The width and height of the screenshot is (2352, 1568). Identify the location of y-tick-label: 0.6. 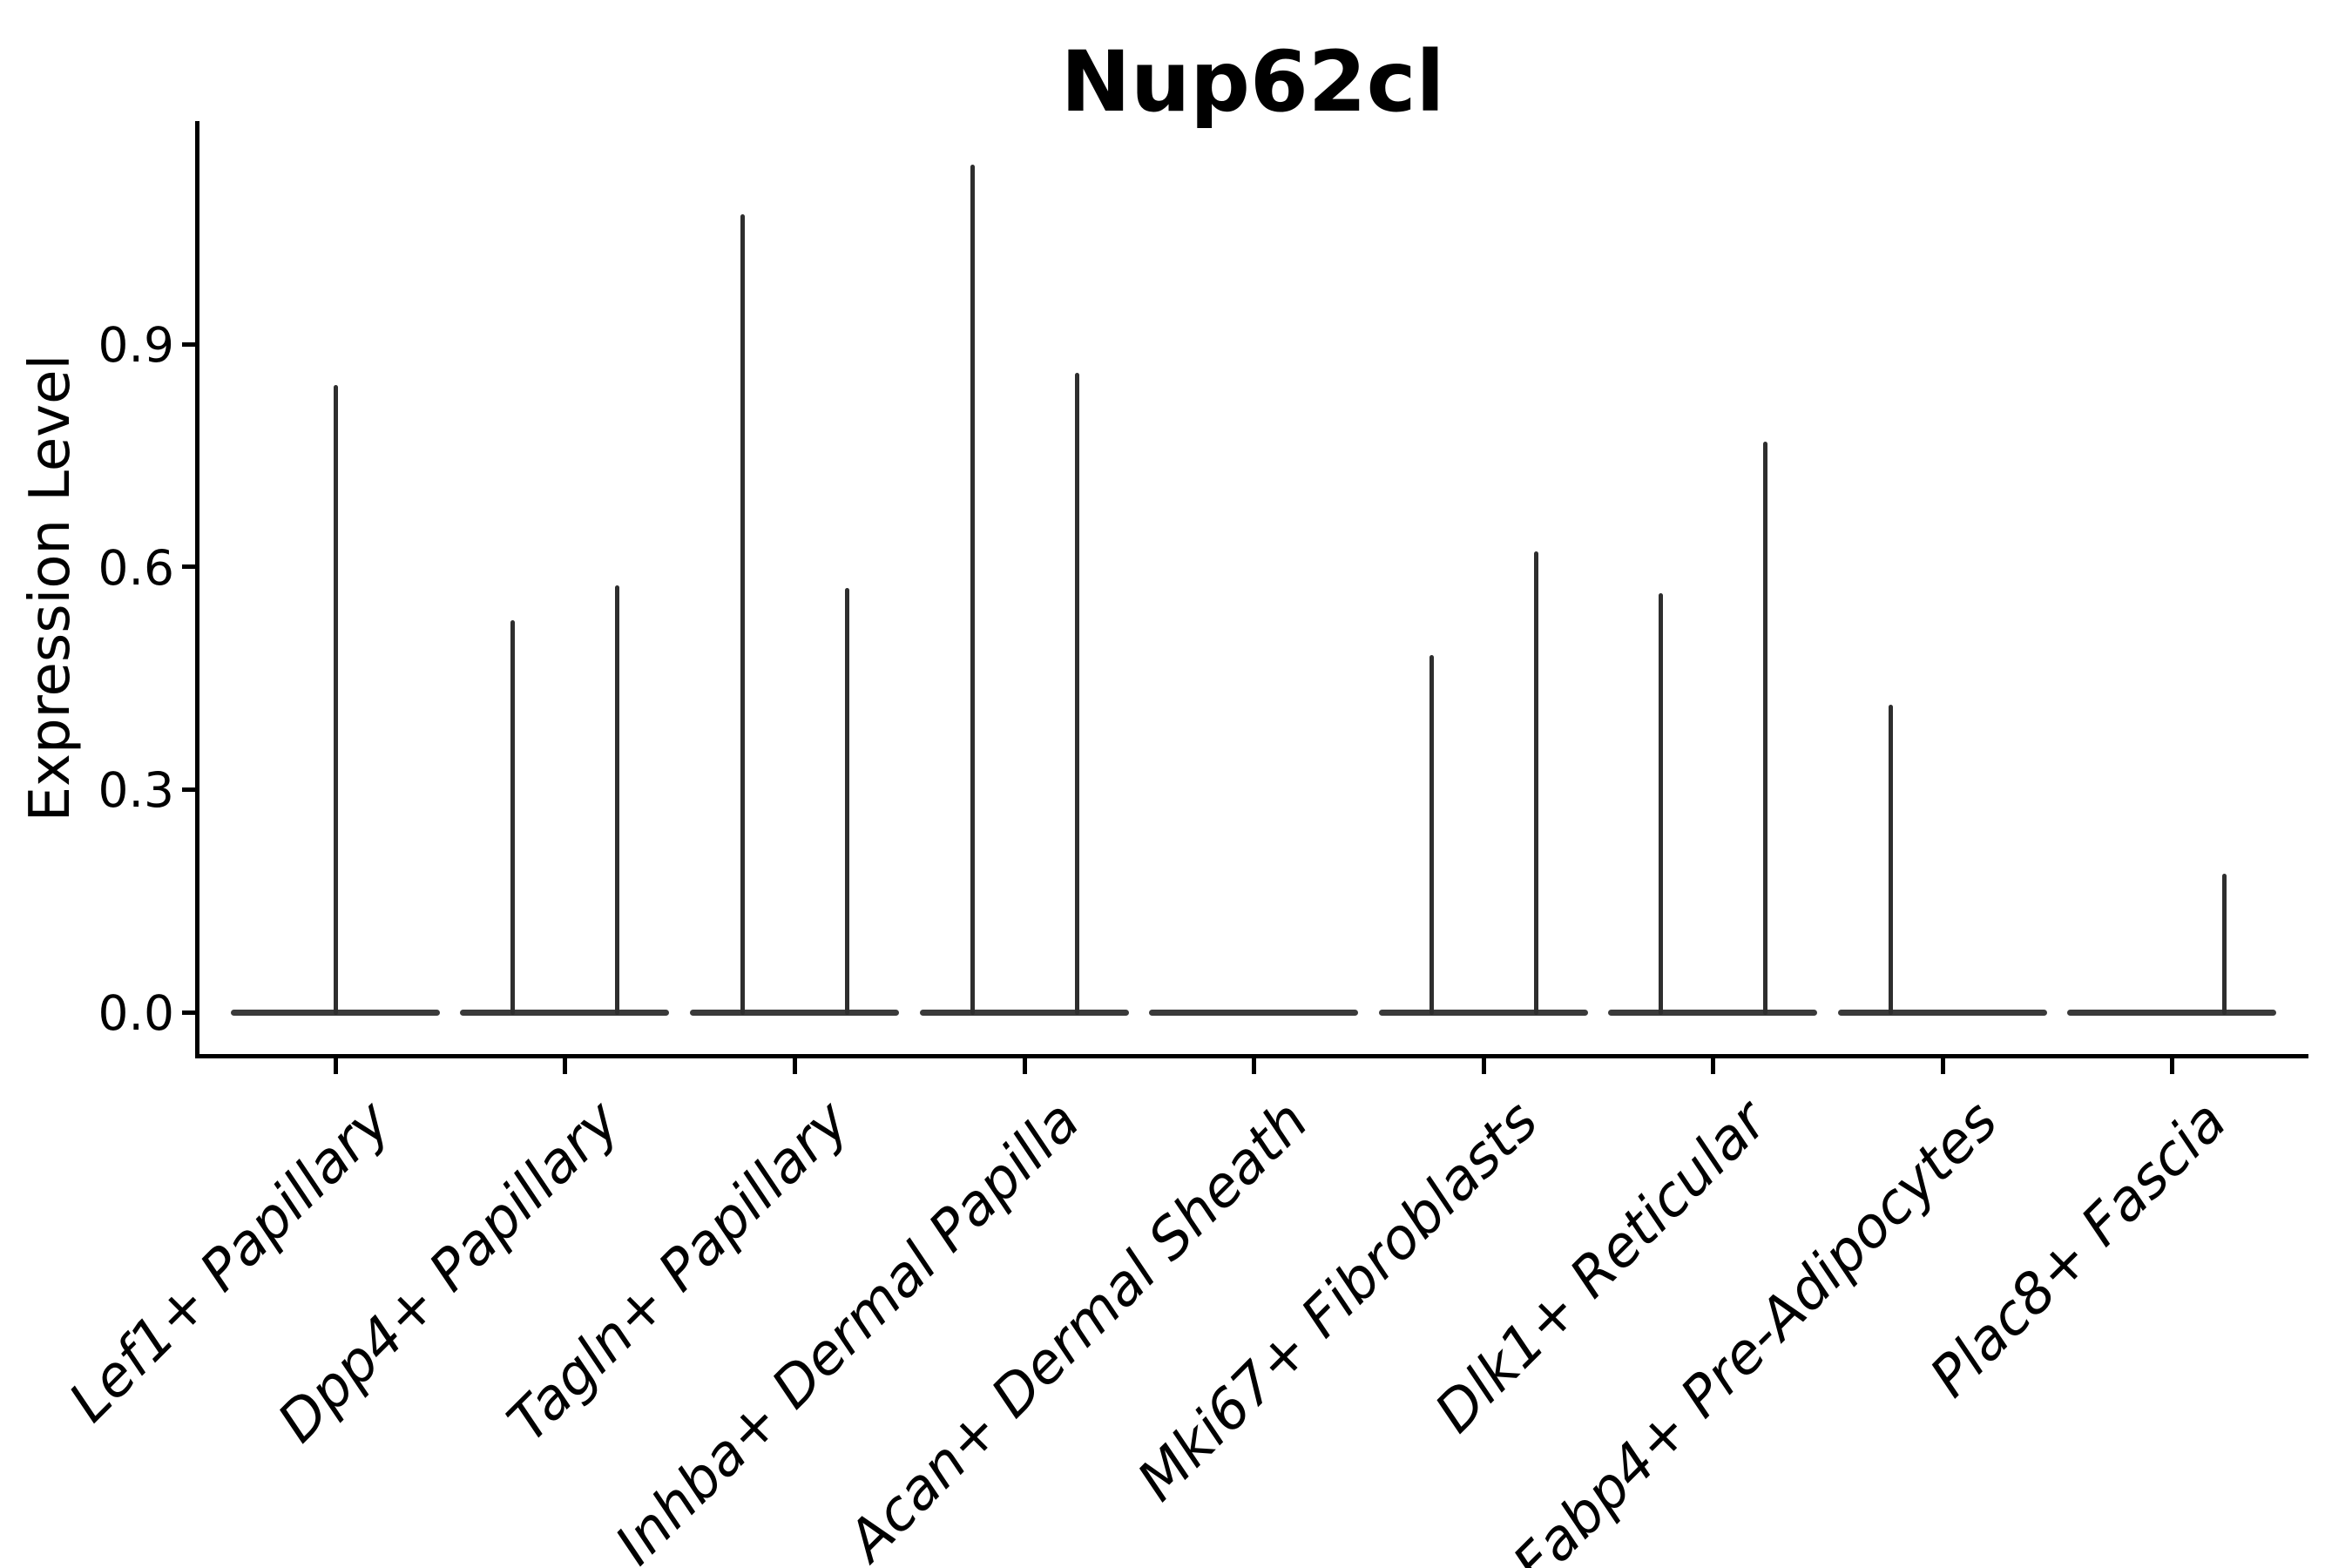
(136, 567).